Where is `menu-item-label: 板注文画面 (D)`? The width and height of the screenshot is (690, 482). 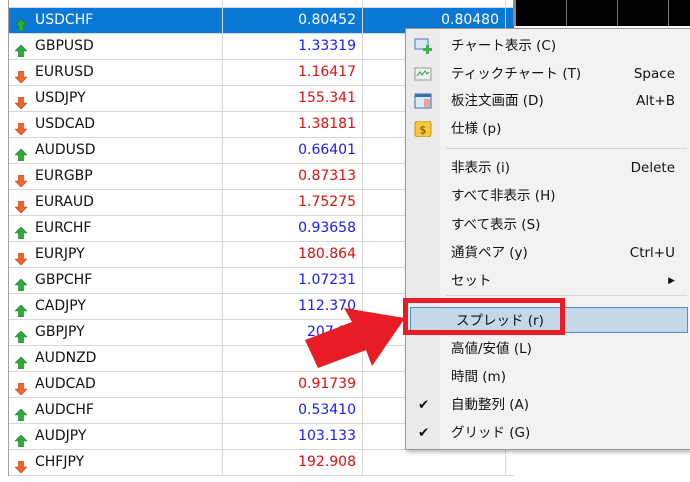 menu-item-label: 板注文画面 (D) is located at coordinates (497, 101).